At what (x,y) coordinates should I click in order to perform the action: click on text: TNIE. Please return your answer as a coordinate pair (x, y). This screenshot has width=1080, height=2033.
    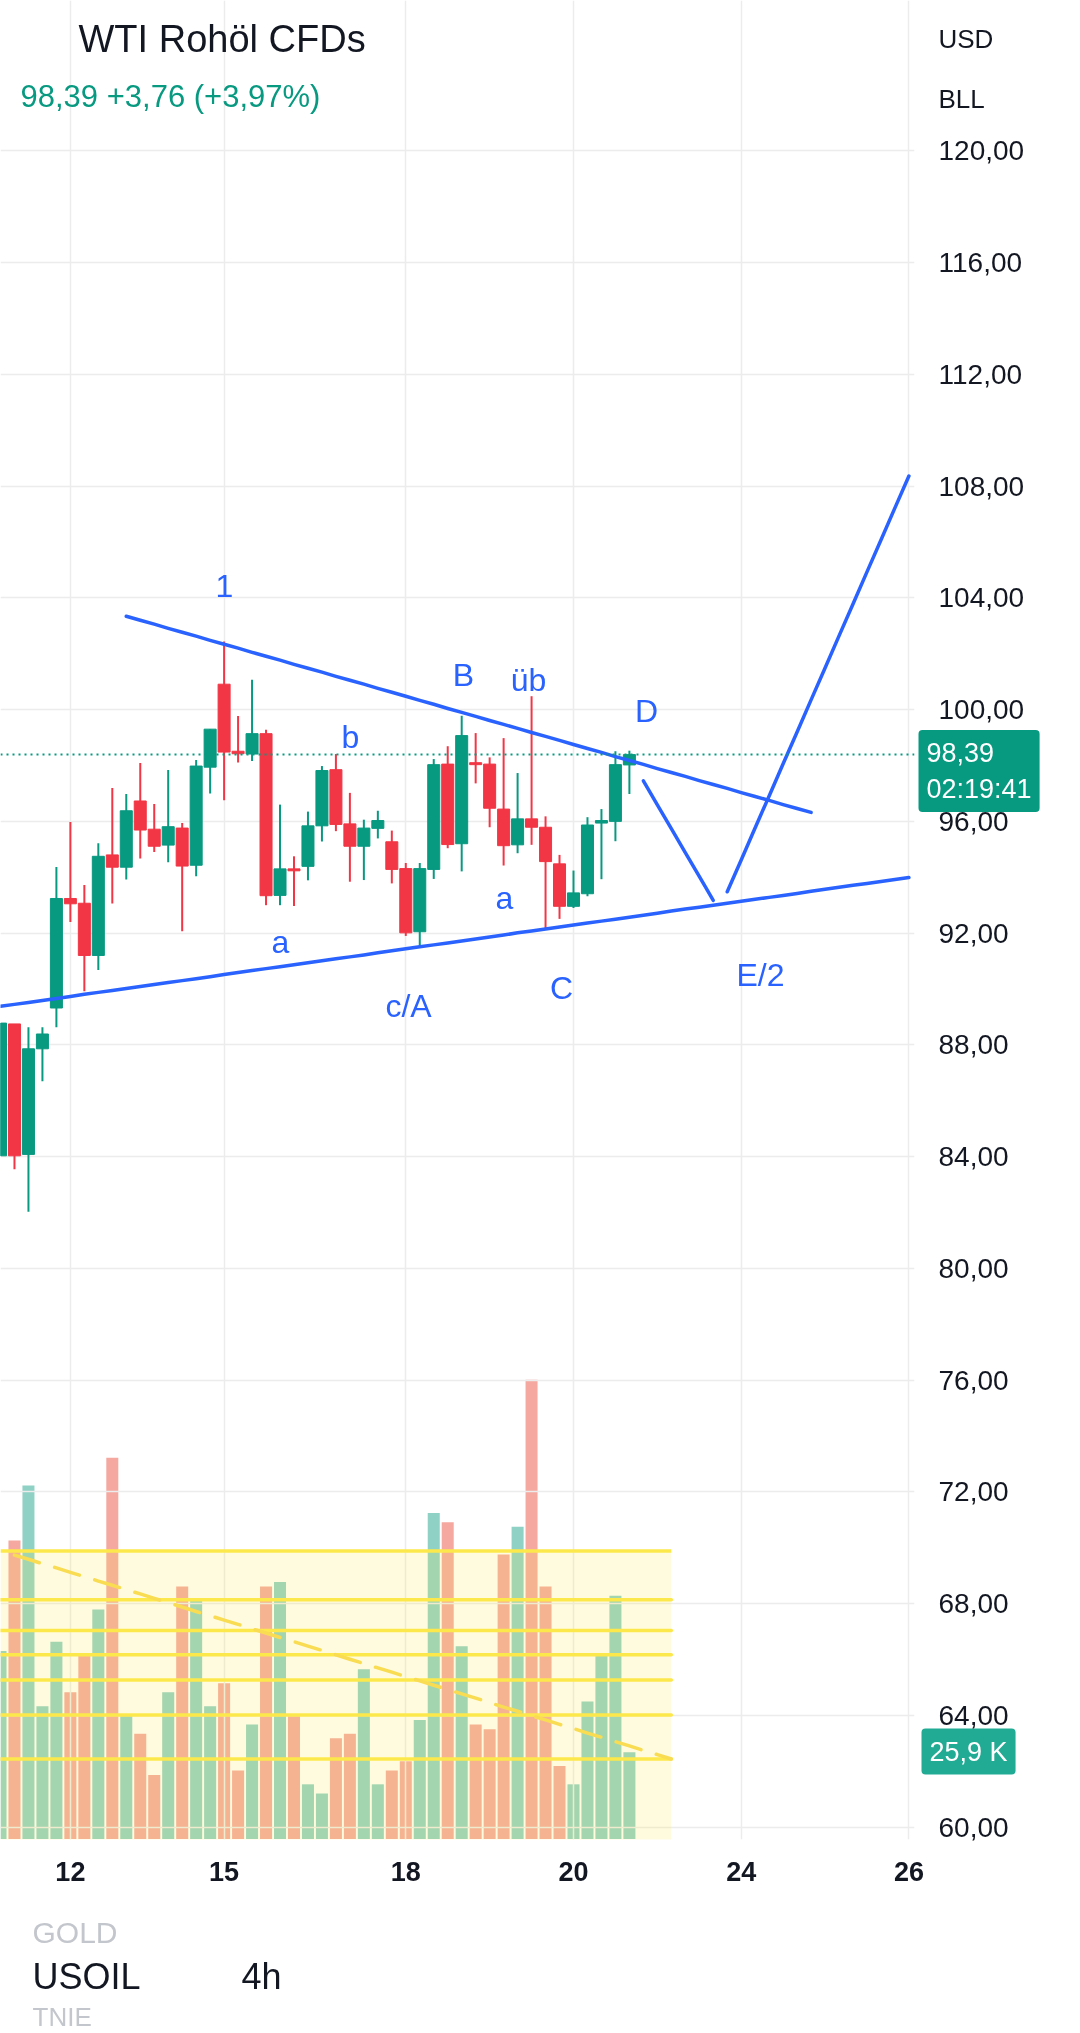
    Looking at the image, I should click on (62, 2016).